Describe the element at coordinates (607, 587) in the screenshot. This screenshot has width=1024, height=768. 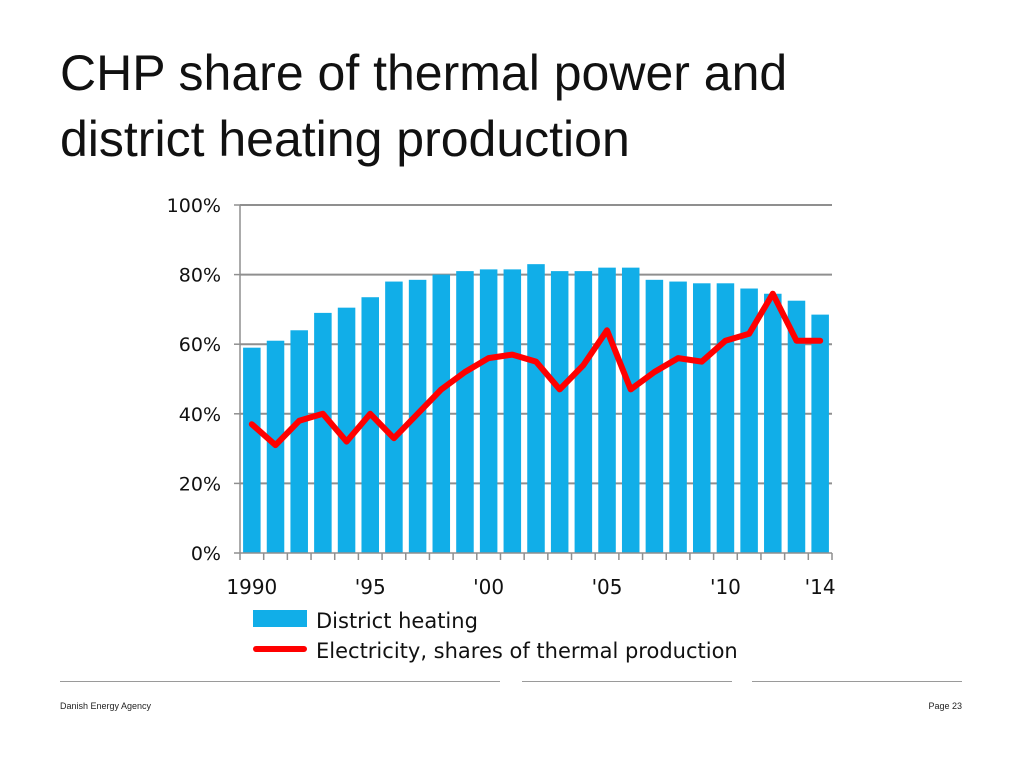
I see `x-tick-label: '05` at that location.